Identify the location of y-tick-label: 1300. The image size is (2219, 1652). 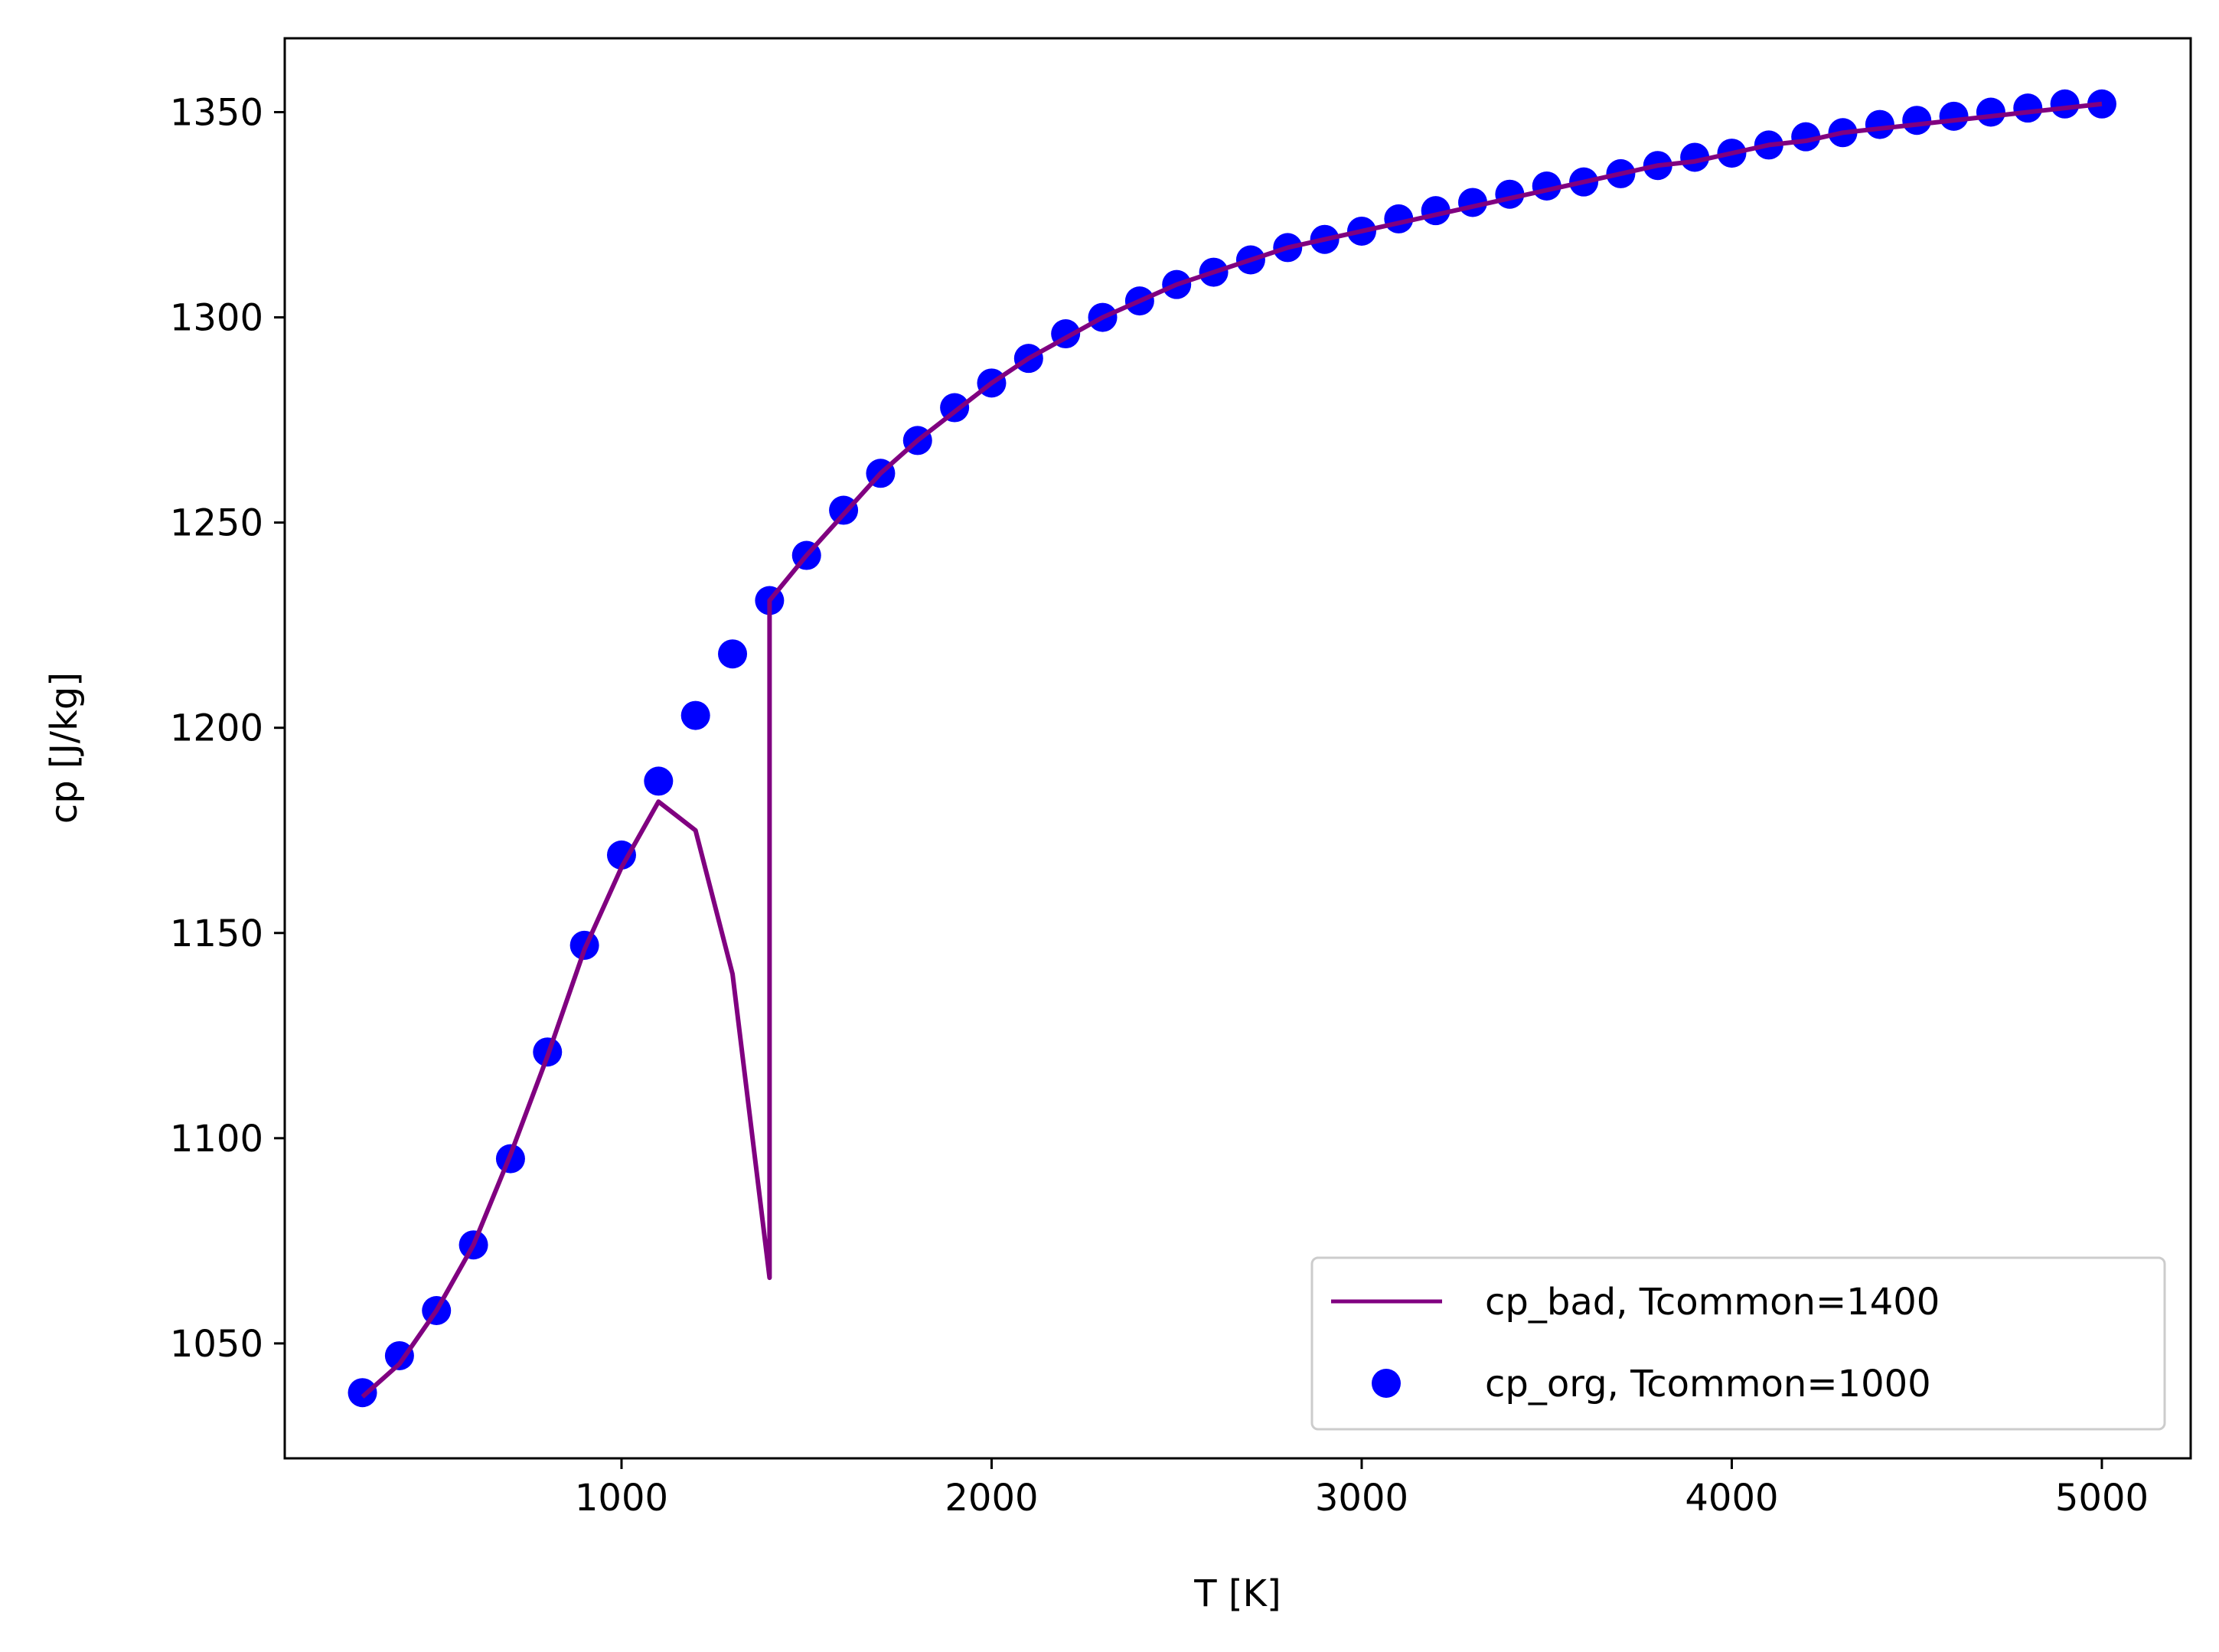
(216, 318).